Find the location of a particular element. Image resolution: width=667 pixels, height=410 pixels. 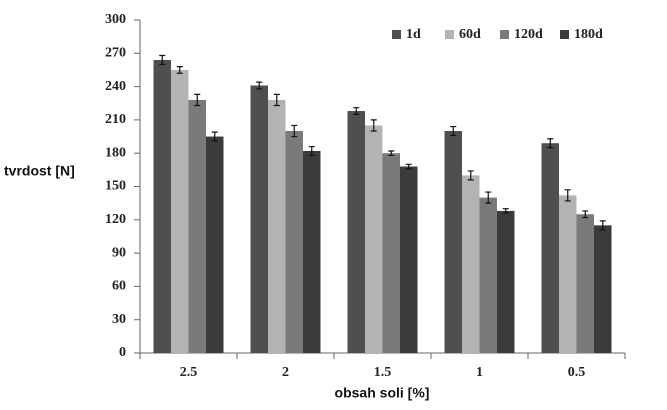

legend-label: 60d is located at coordinates (470, 34).